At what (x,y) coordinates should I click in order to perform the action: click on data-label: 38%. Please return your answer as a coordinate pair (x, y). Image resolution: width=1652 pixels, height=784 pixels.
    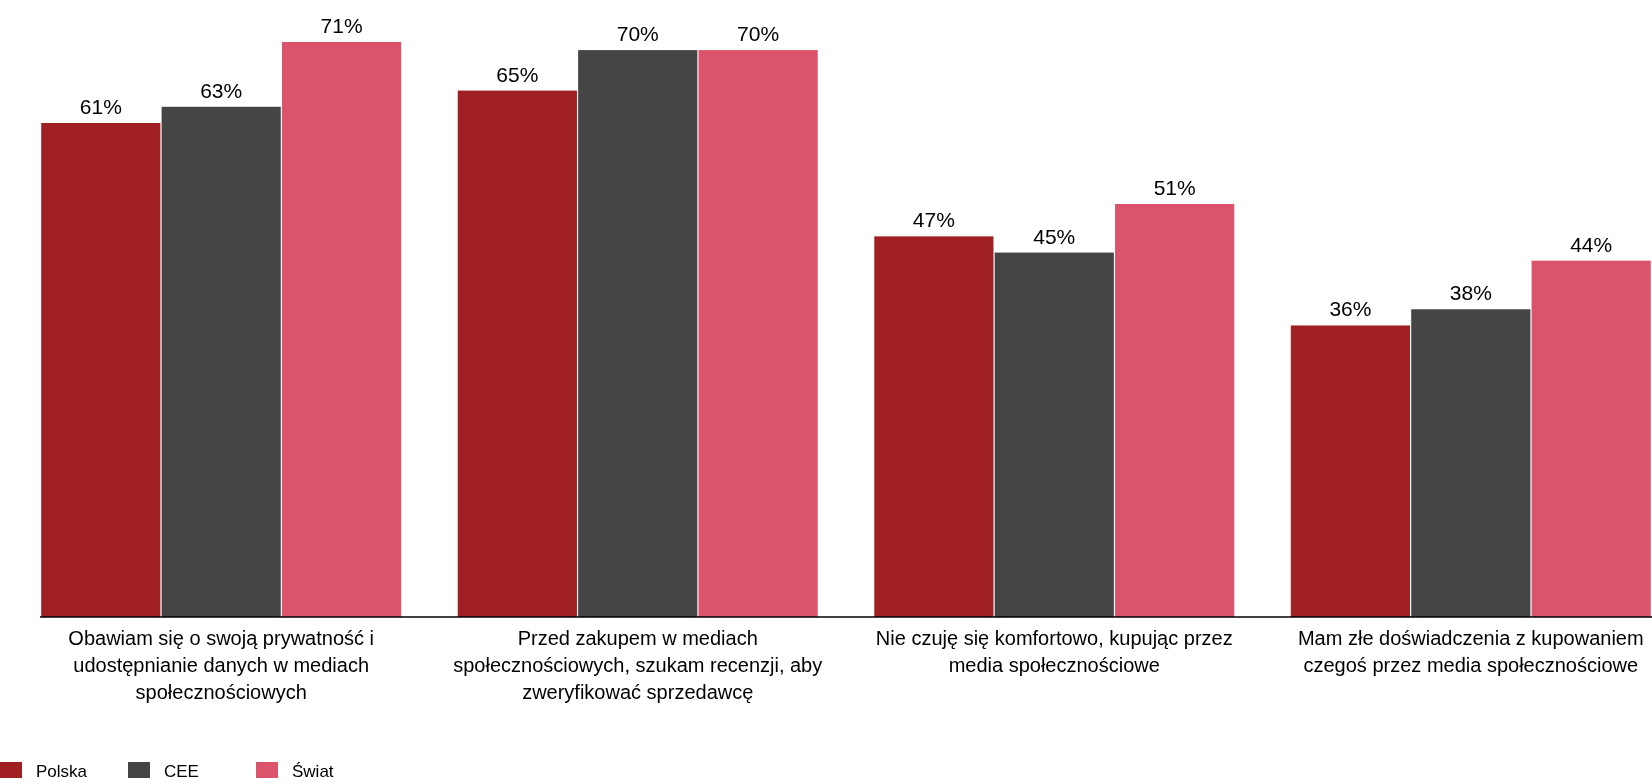
    Looking at the image, I should click on (1470, 293).